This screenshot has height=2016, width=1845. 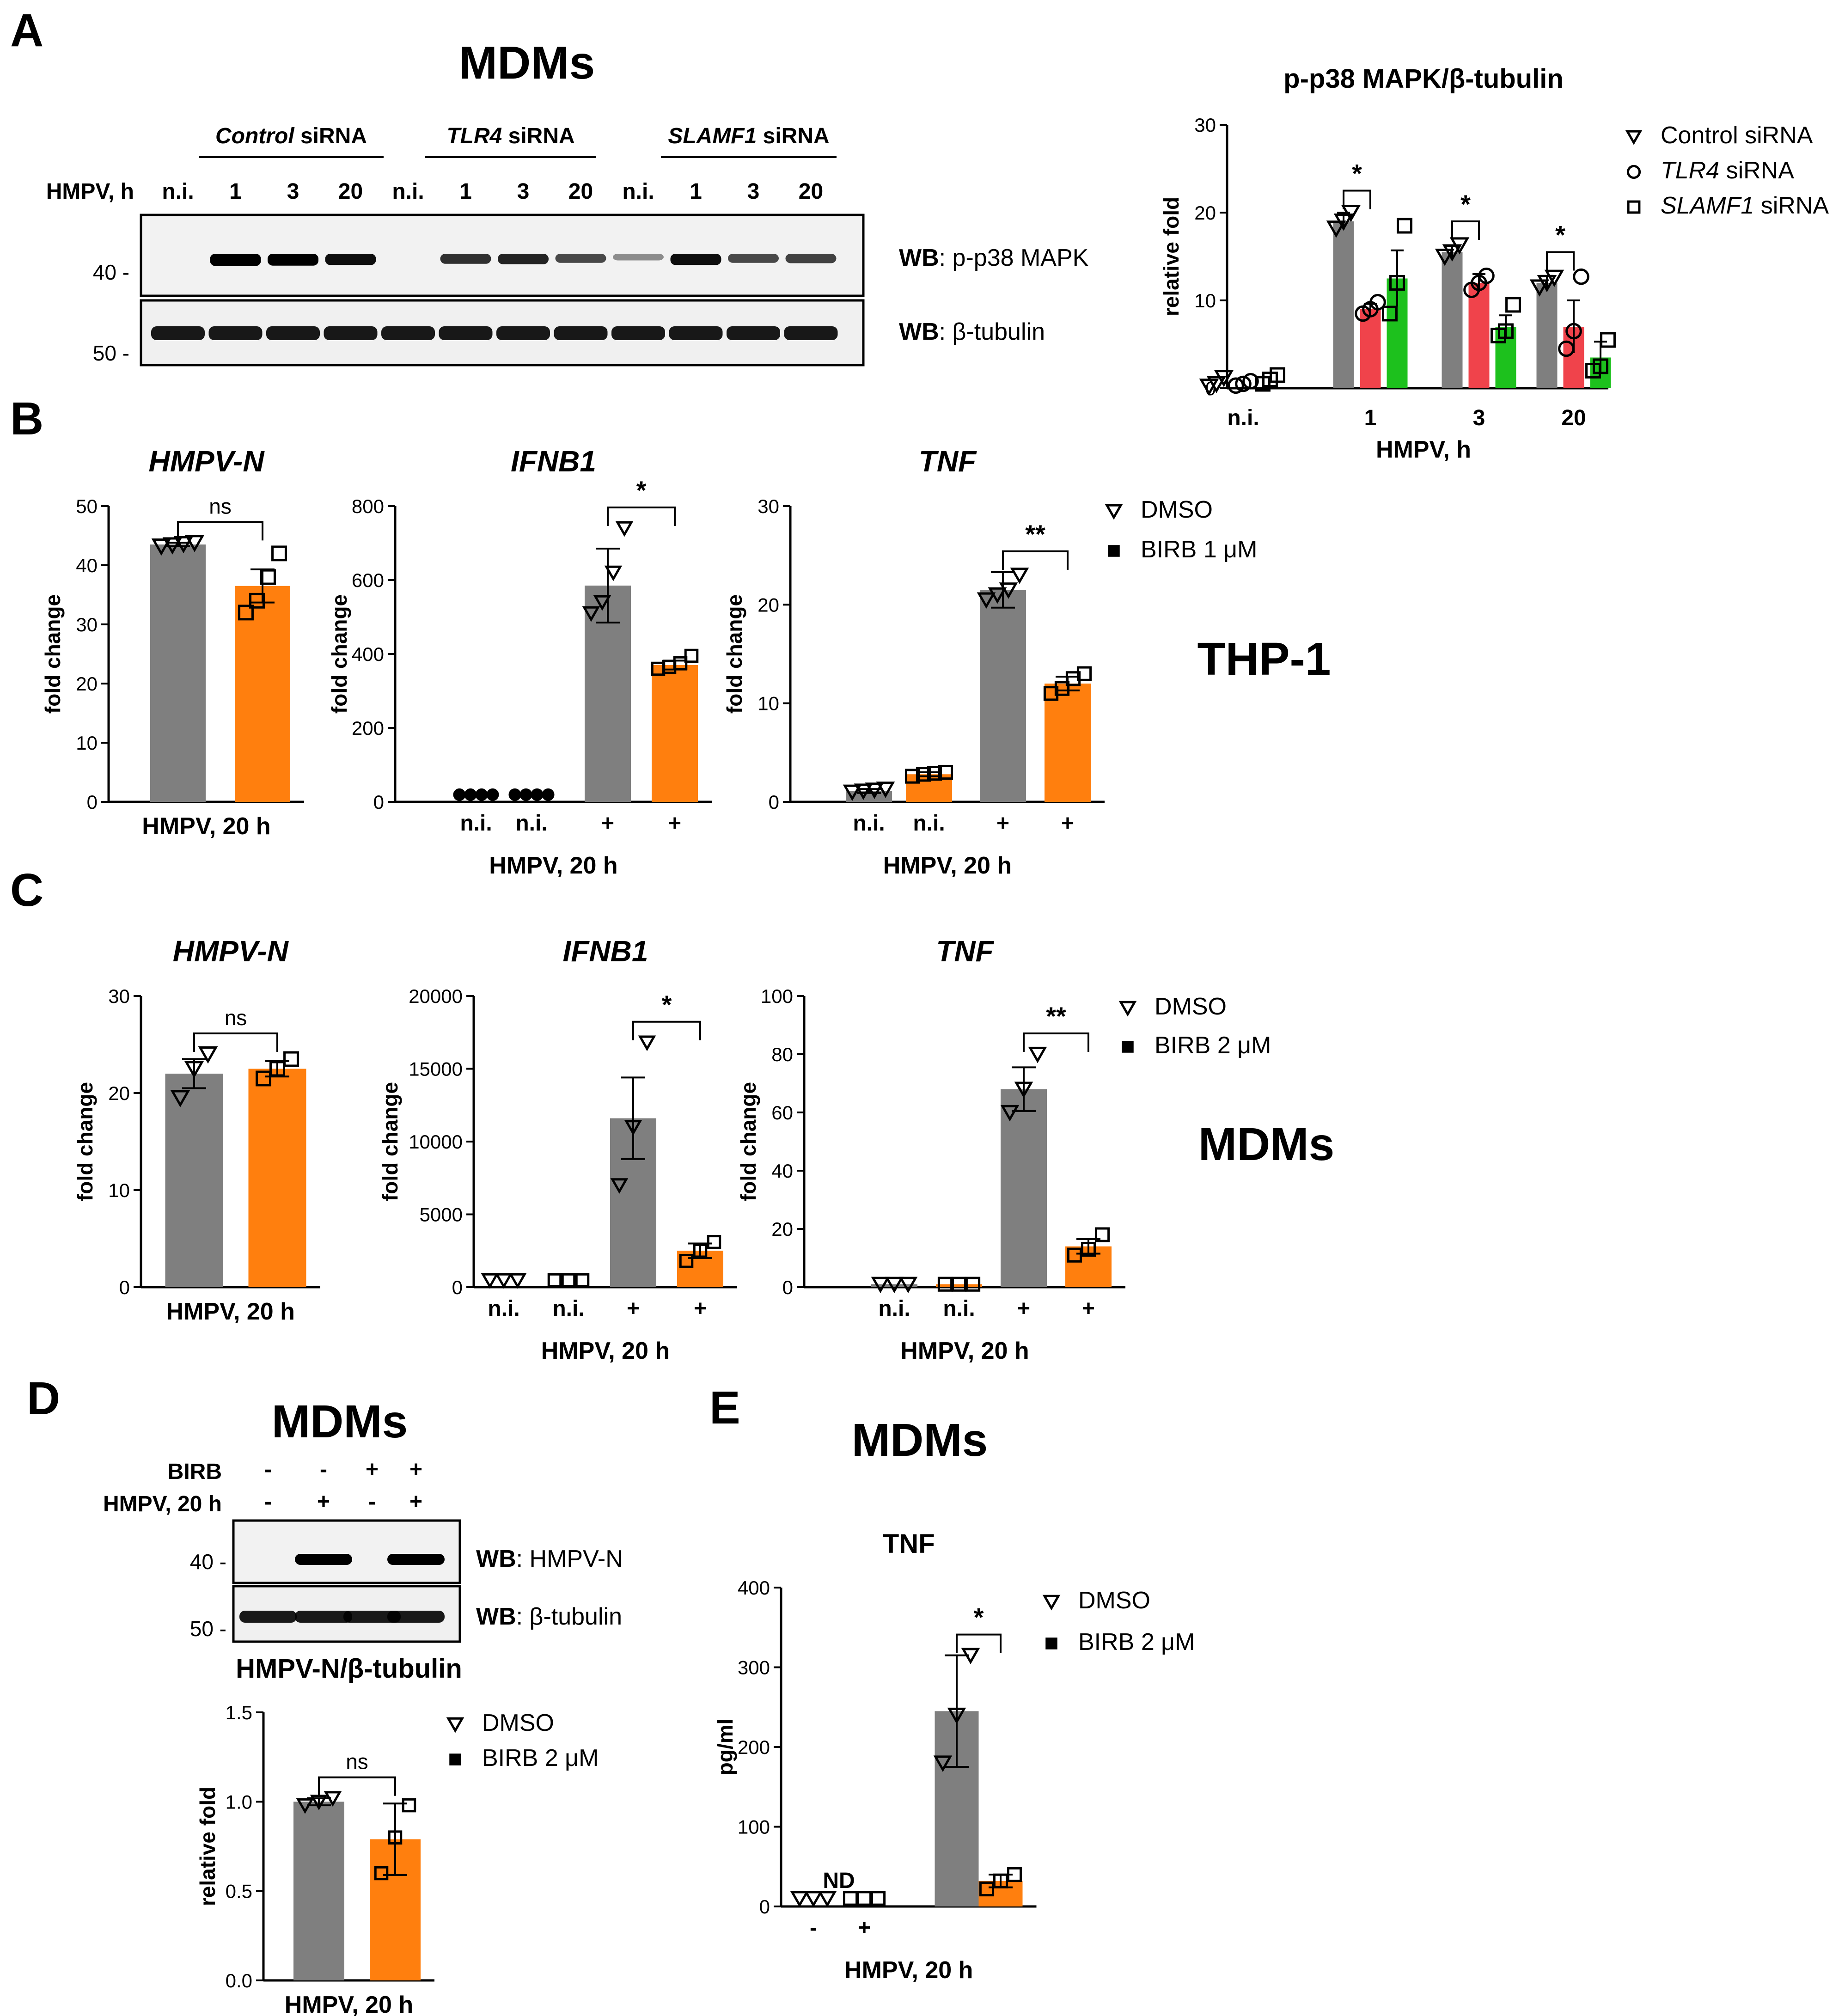 What do you see at coordinates (457, 1287) in the screenshot?
I see `y-tick-label: 0` at bounding box center [457, 1287].